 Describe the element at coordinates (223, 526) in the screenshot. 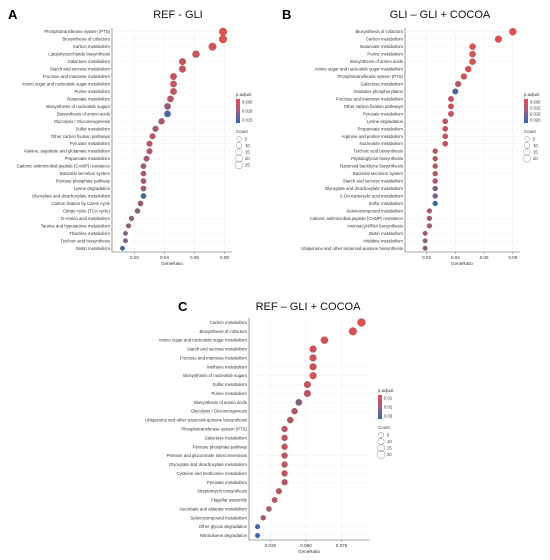

I see `category-label: Other glycan degradation` at that location.